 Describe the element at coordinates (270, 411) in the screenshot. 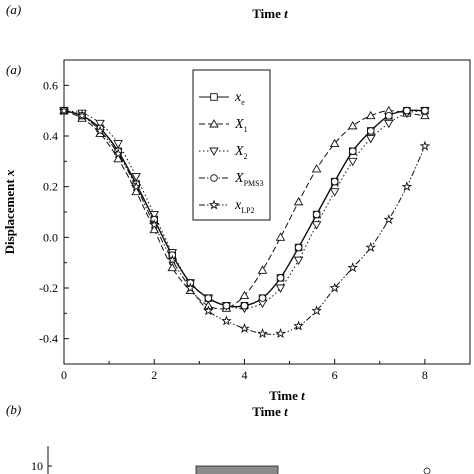

I see `bottom-x-axis-title: Time t` at that location.